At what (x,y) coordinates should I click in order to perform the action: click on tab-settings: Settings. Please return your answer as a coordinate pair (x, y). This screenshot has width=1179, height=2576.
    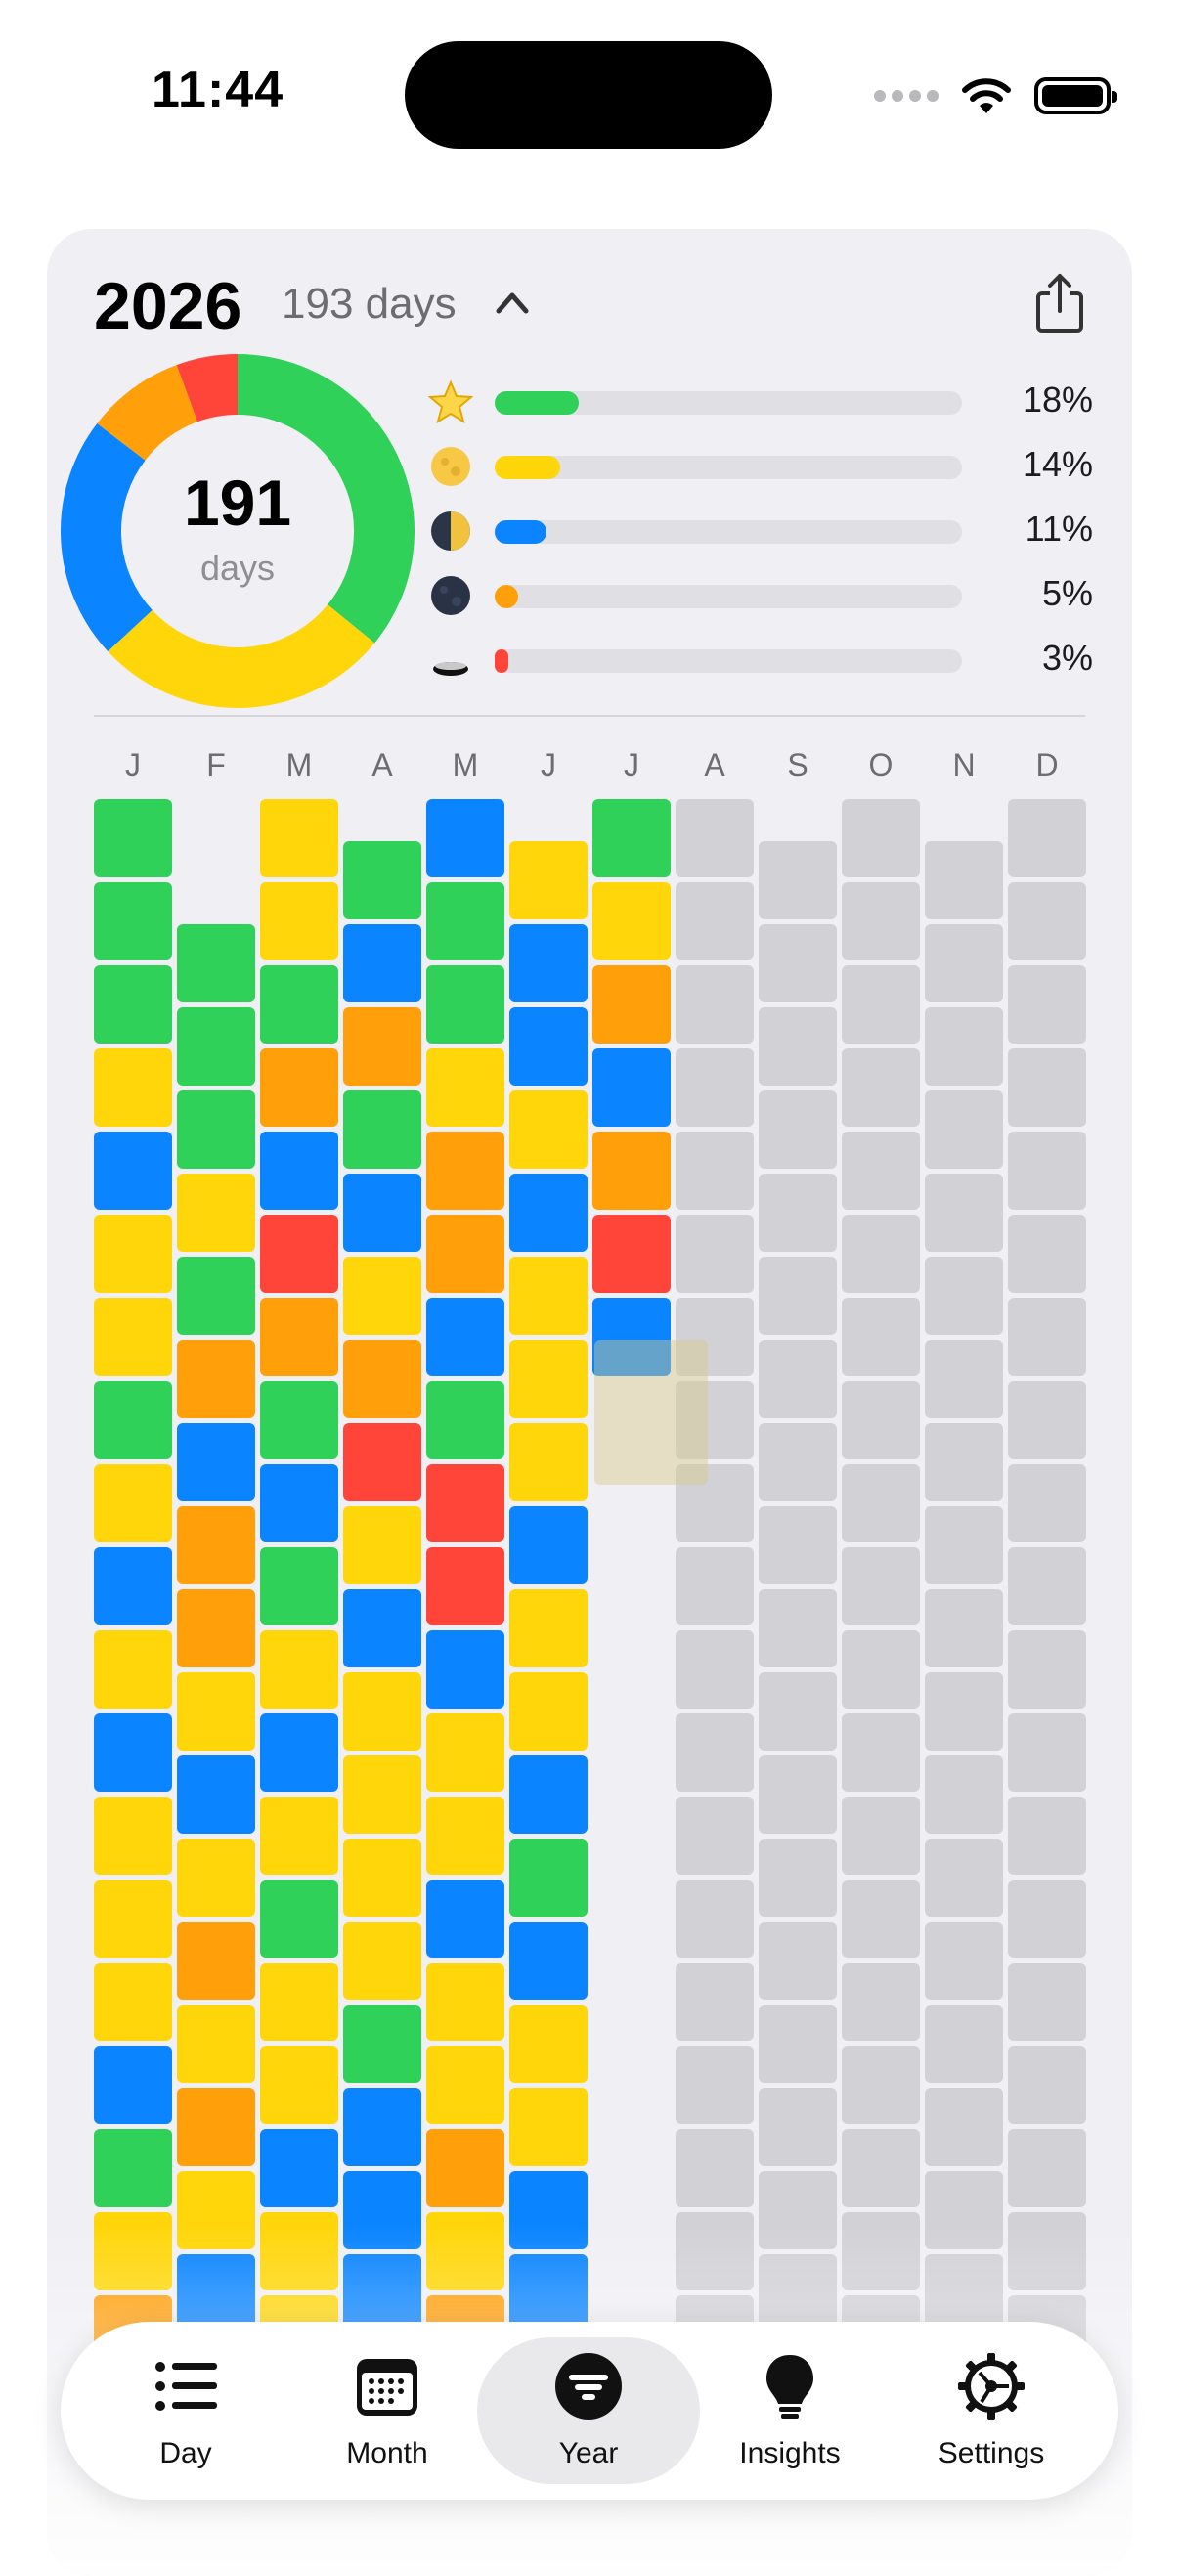
    Looking at the image, I should click on (991, 2411).